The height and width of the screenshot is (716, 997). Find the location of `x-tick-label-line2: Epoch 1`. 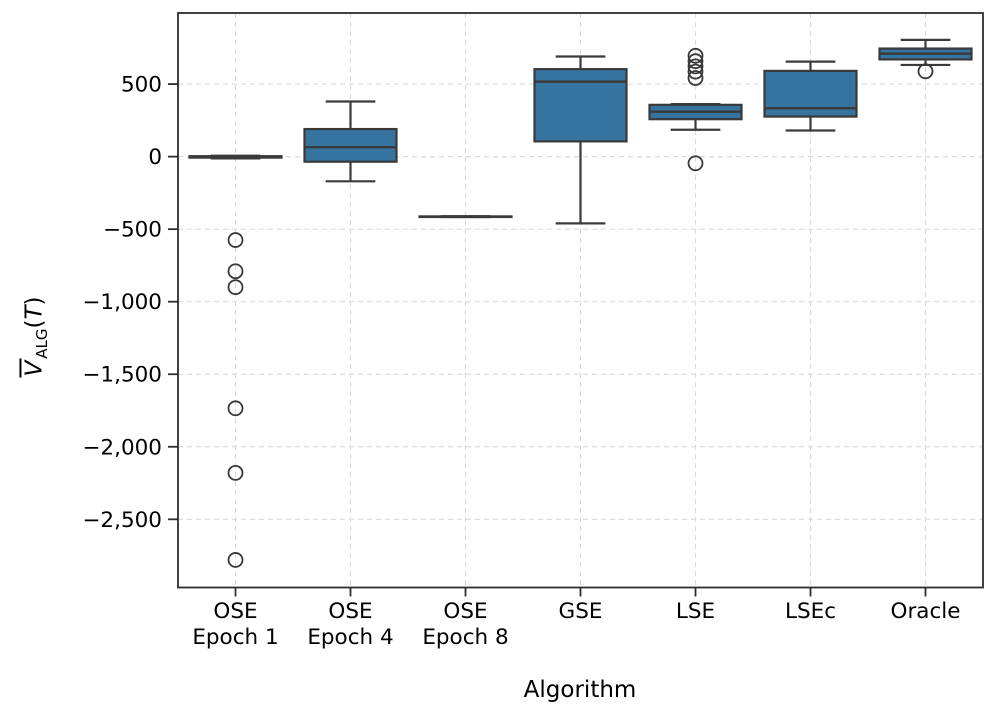

x-tick-label-line2: Epoch 1 is located at coordinates (235, 637).